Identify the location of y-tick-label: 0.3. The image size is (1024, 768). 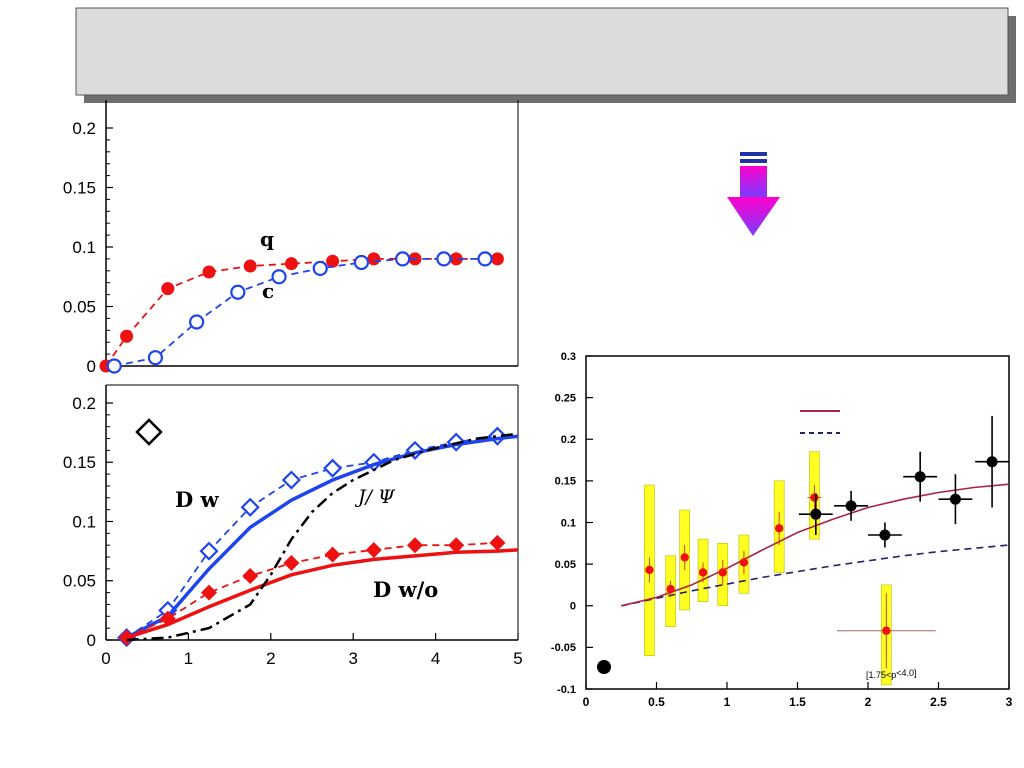
(568, 357).